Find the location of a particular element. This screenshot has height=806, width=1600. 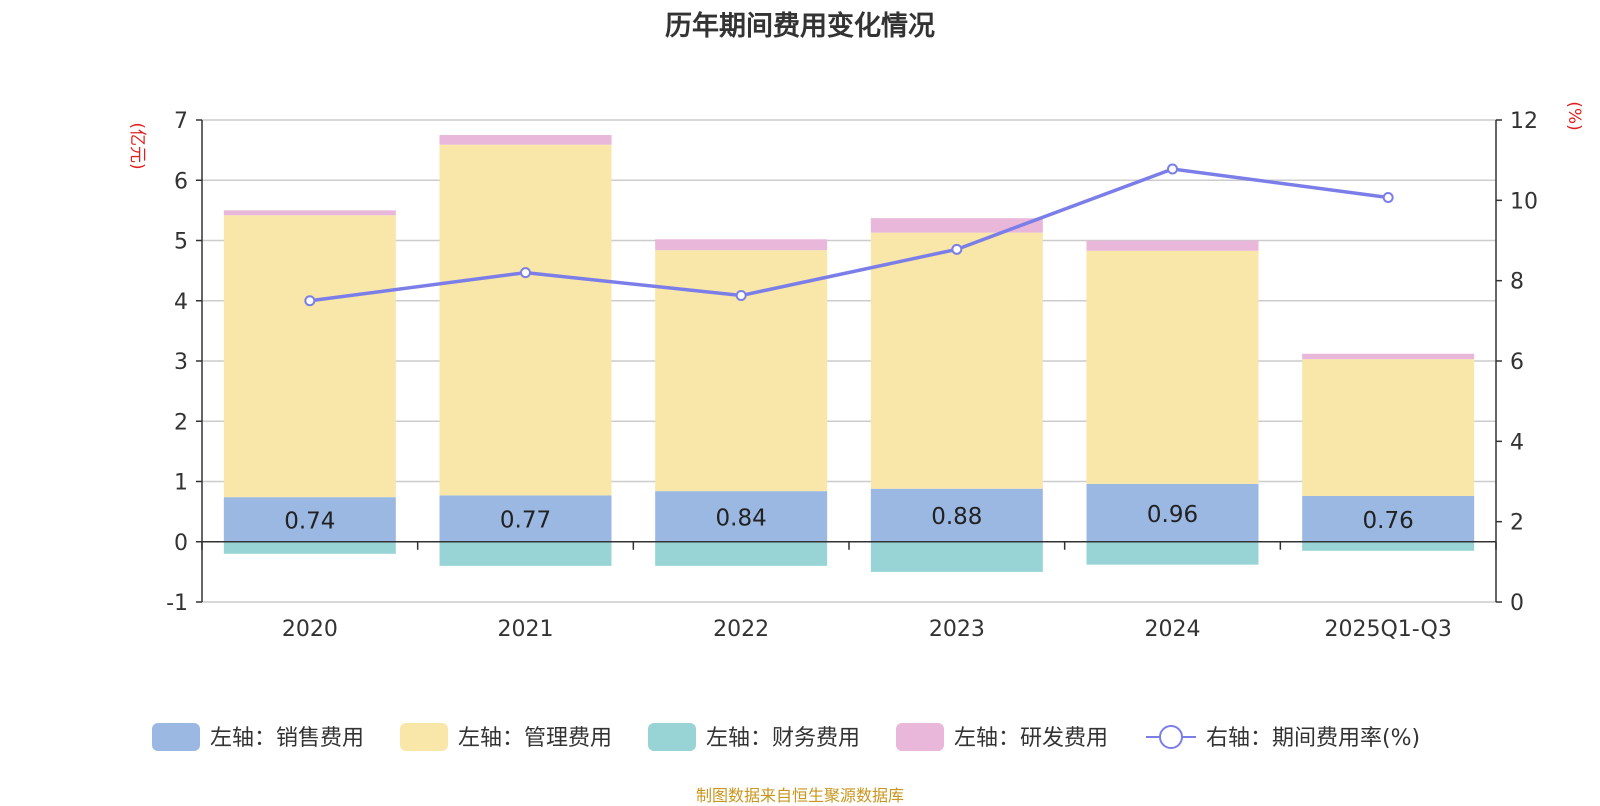

legend-line-marker is located at coordinates (1171, 737).